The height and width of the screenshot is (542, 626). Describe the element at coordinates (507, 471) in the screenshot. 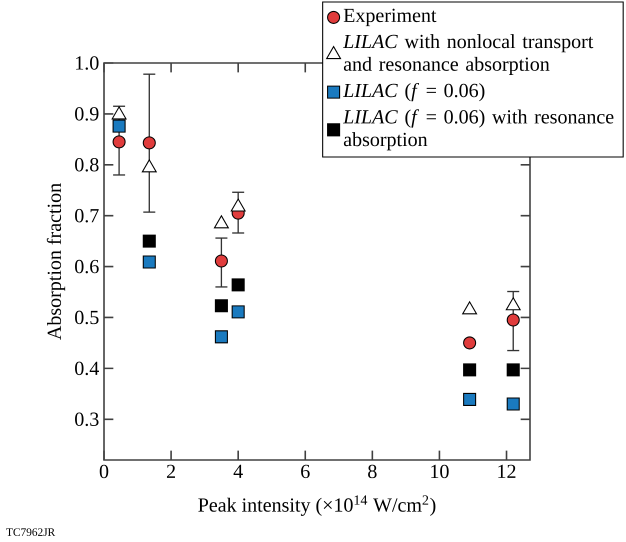

I see `x-tick-label: 12` at that location.